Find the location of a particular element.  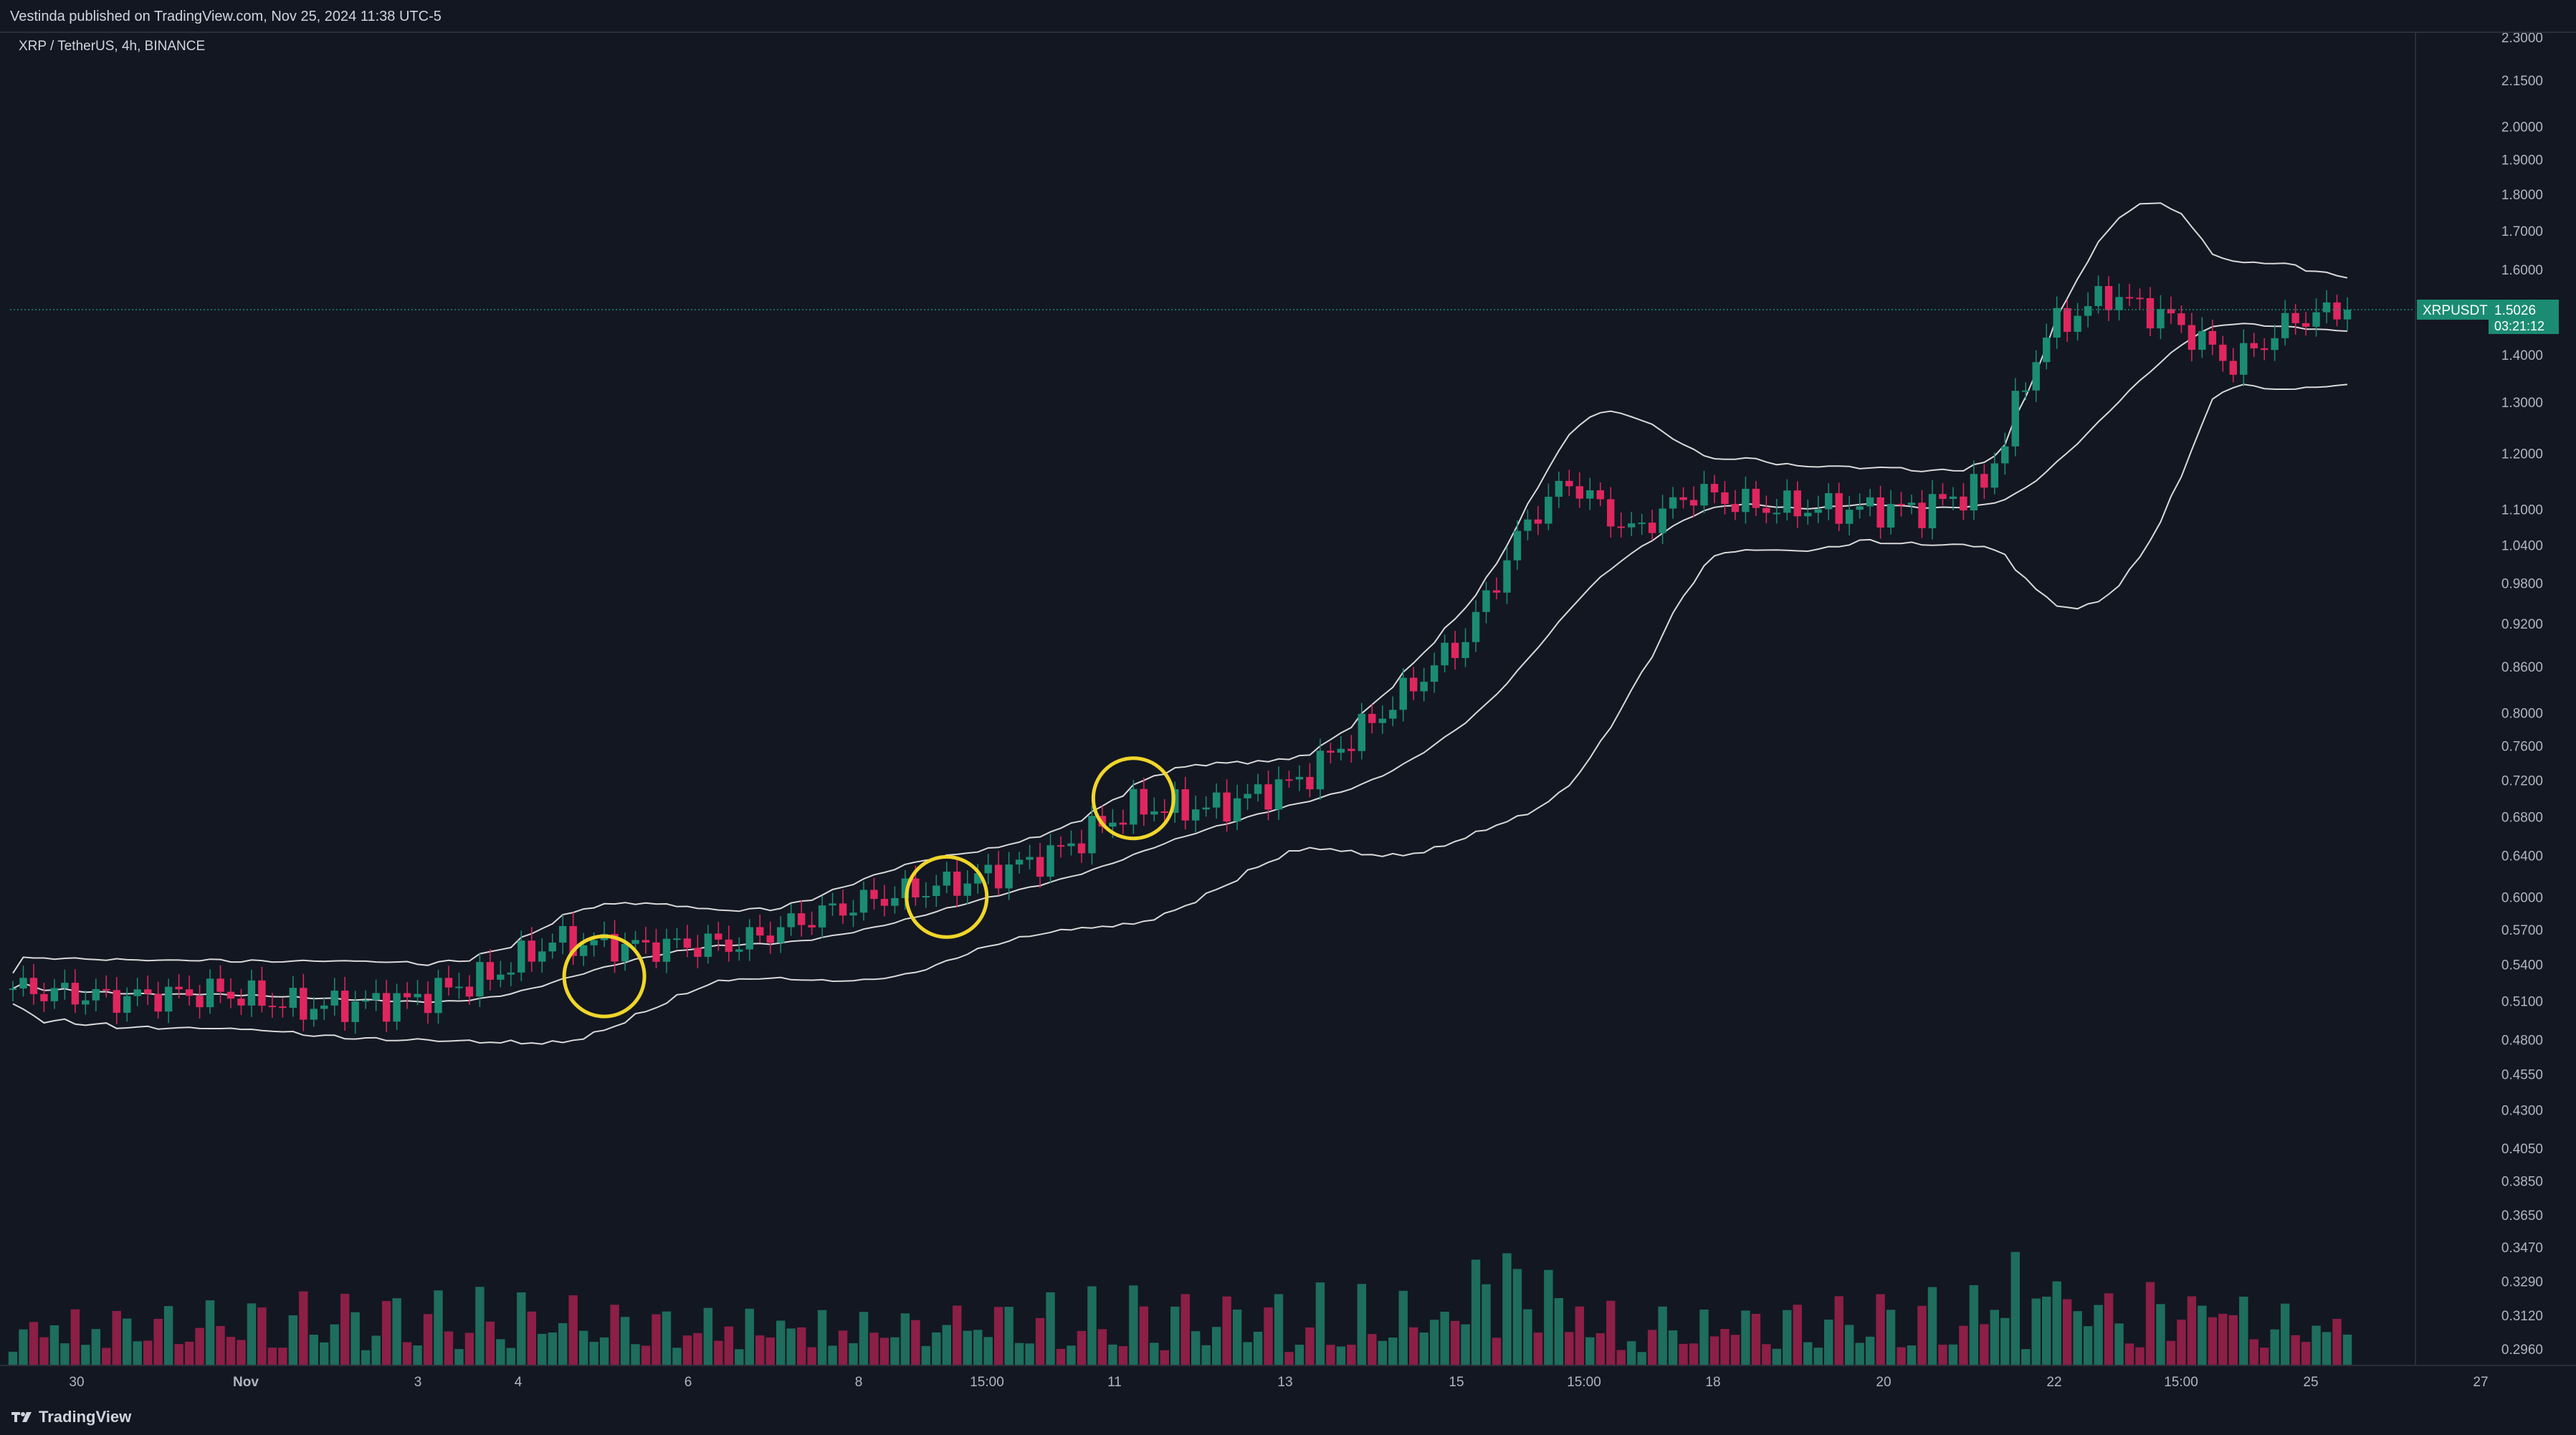

y-tick-label: 0.6800 is located at coordinates (2522, 818).